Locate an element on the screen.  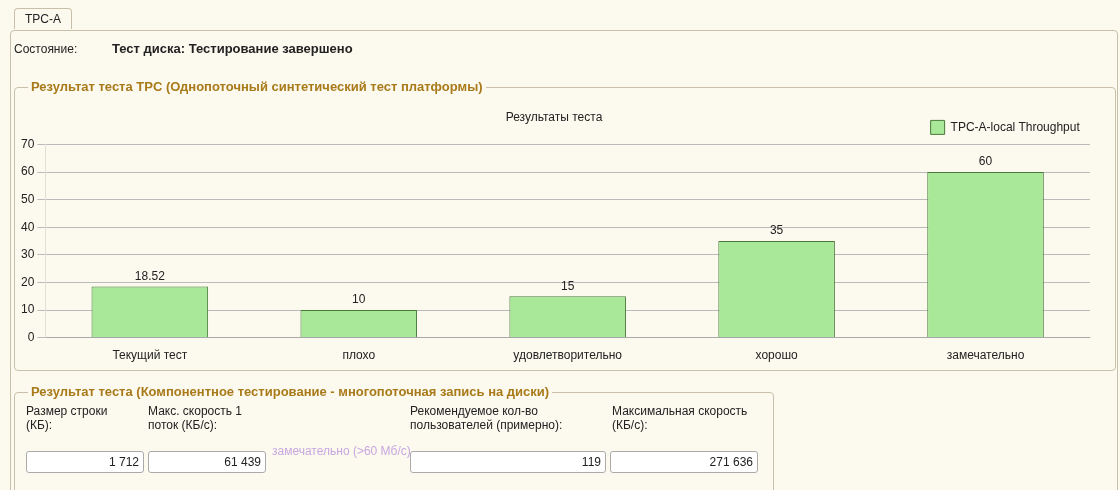
text: Рекомендуемое кол-во пользователей (примерно): is located at coordinates (487, 418).